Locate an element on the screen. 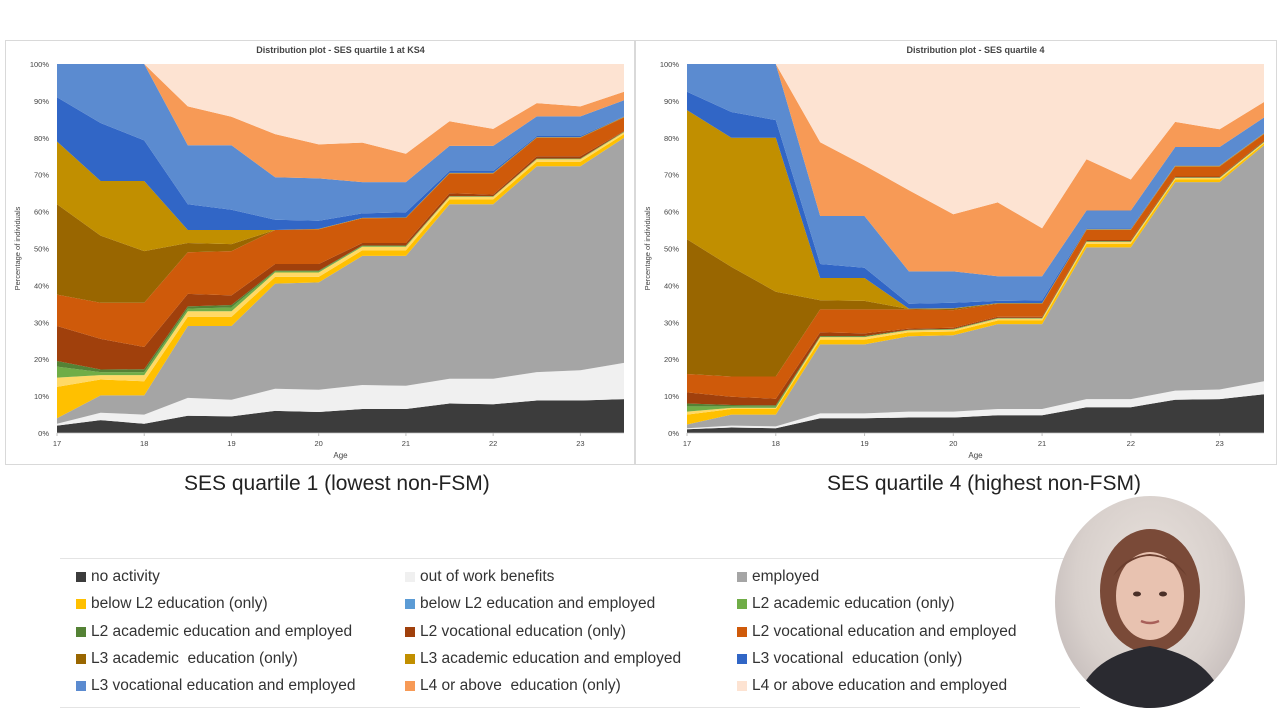  legend-item: L2 academic education (only) is located at coordinates (845, 604).